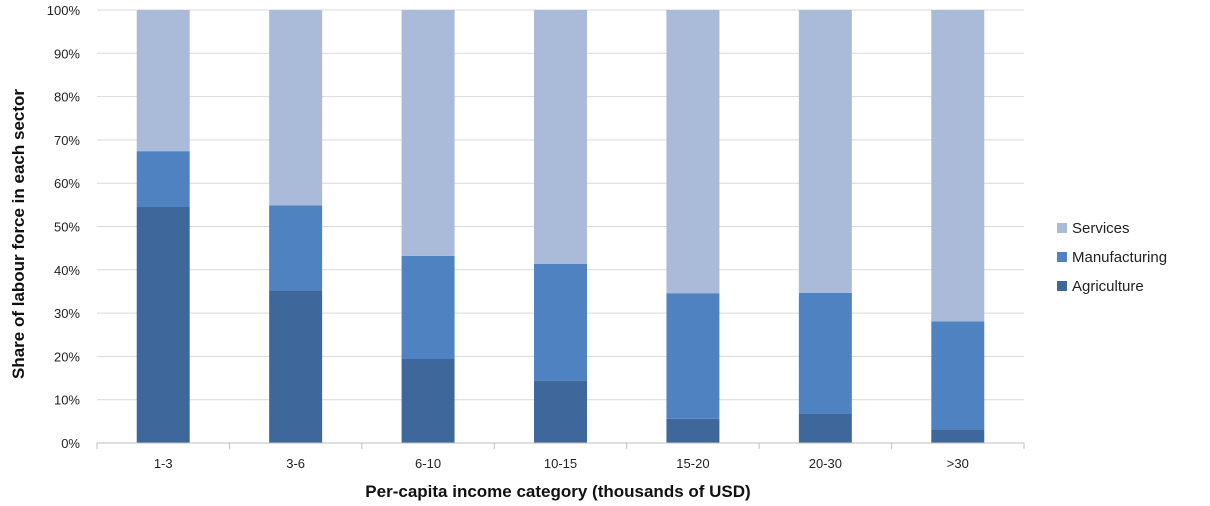 This screenshot has height=506, width=1210. Describe the element at coordinates (67, 183) in the screenshot. I see `y-tick-label: 60%` at that location.